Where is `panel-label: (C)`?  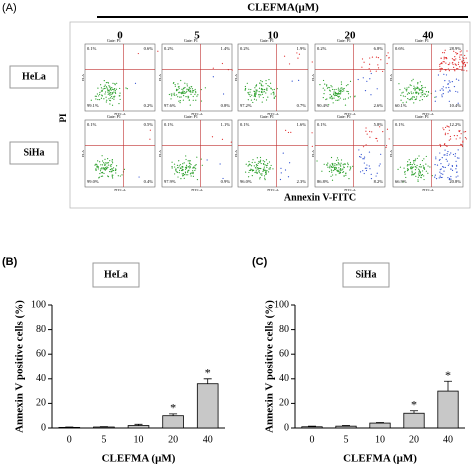 panel-label: (C) is located at coordinates (260, 262).